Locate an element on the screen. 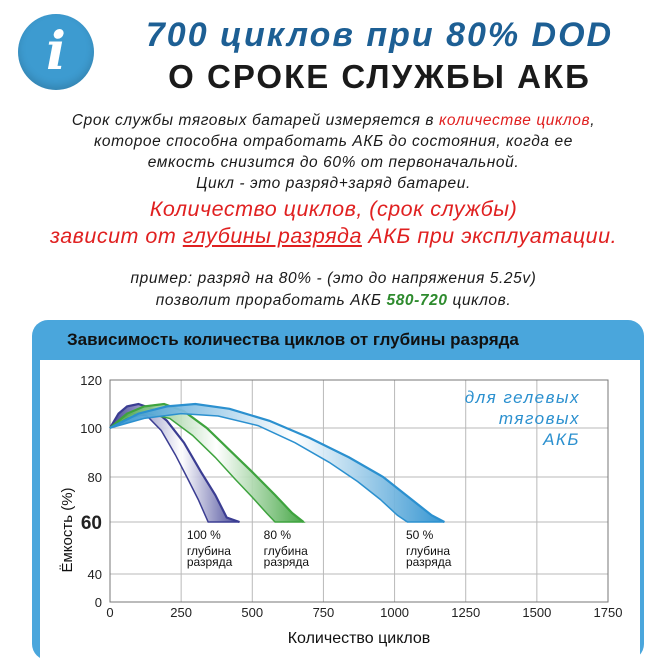  x-tick-label: 1500 is located at coordinates (536, 612).